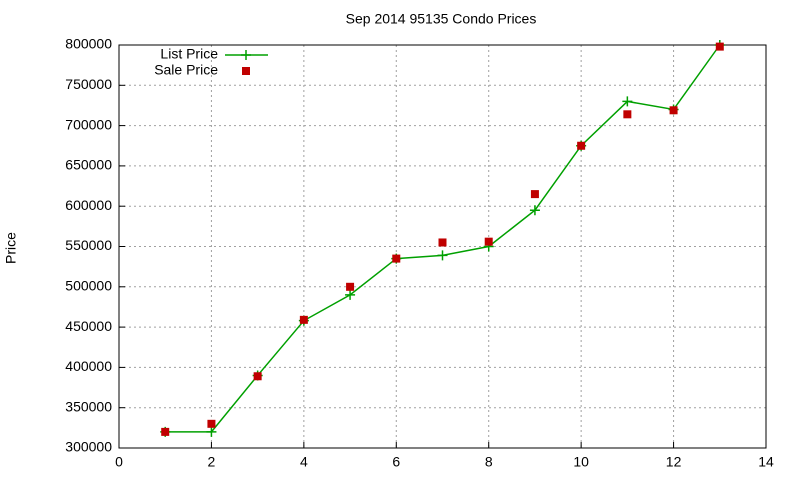 Image resolution: width=800 pixels, height=480 pixels. Describe the element at coordinates (88, 44) in the screenshot. I see `y-tick-label: 800000` at that location.